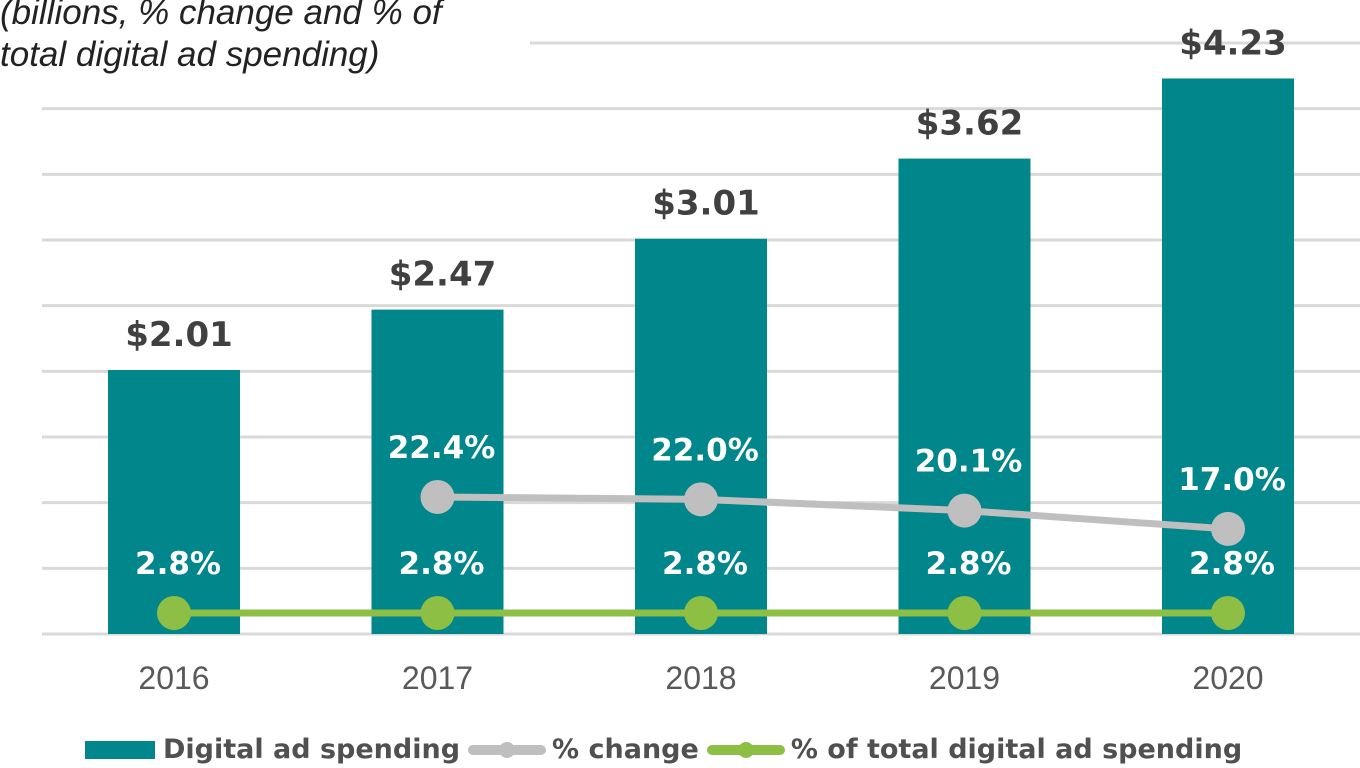 The height and width of the screenshot is (768, 1360). Describe the element at coordinates (437, 471) in the screenshot. I see `bar-2017` at that location.